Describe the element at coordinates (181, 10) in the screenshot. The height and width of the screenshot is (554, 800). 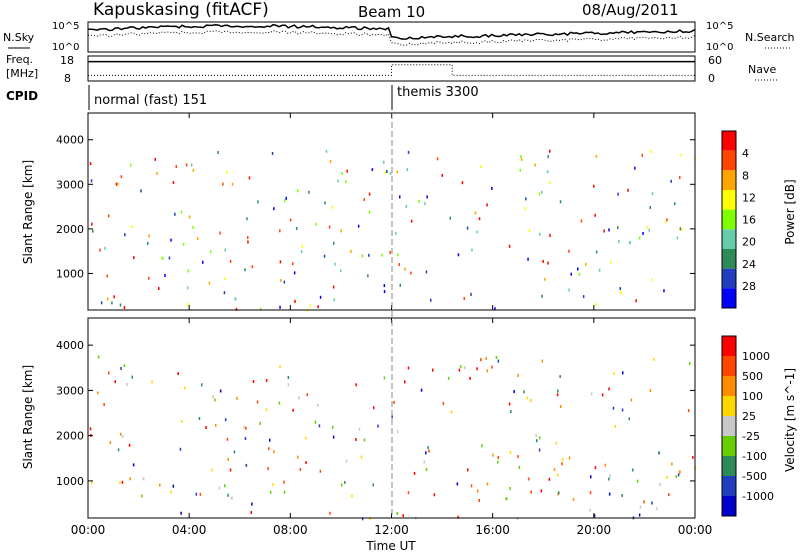
I see `station-title: Kapuskasing (fitACF)` at that location.